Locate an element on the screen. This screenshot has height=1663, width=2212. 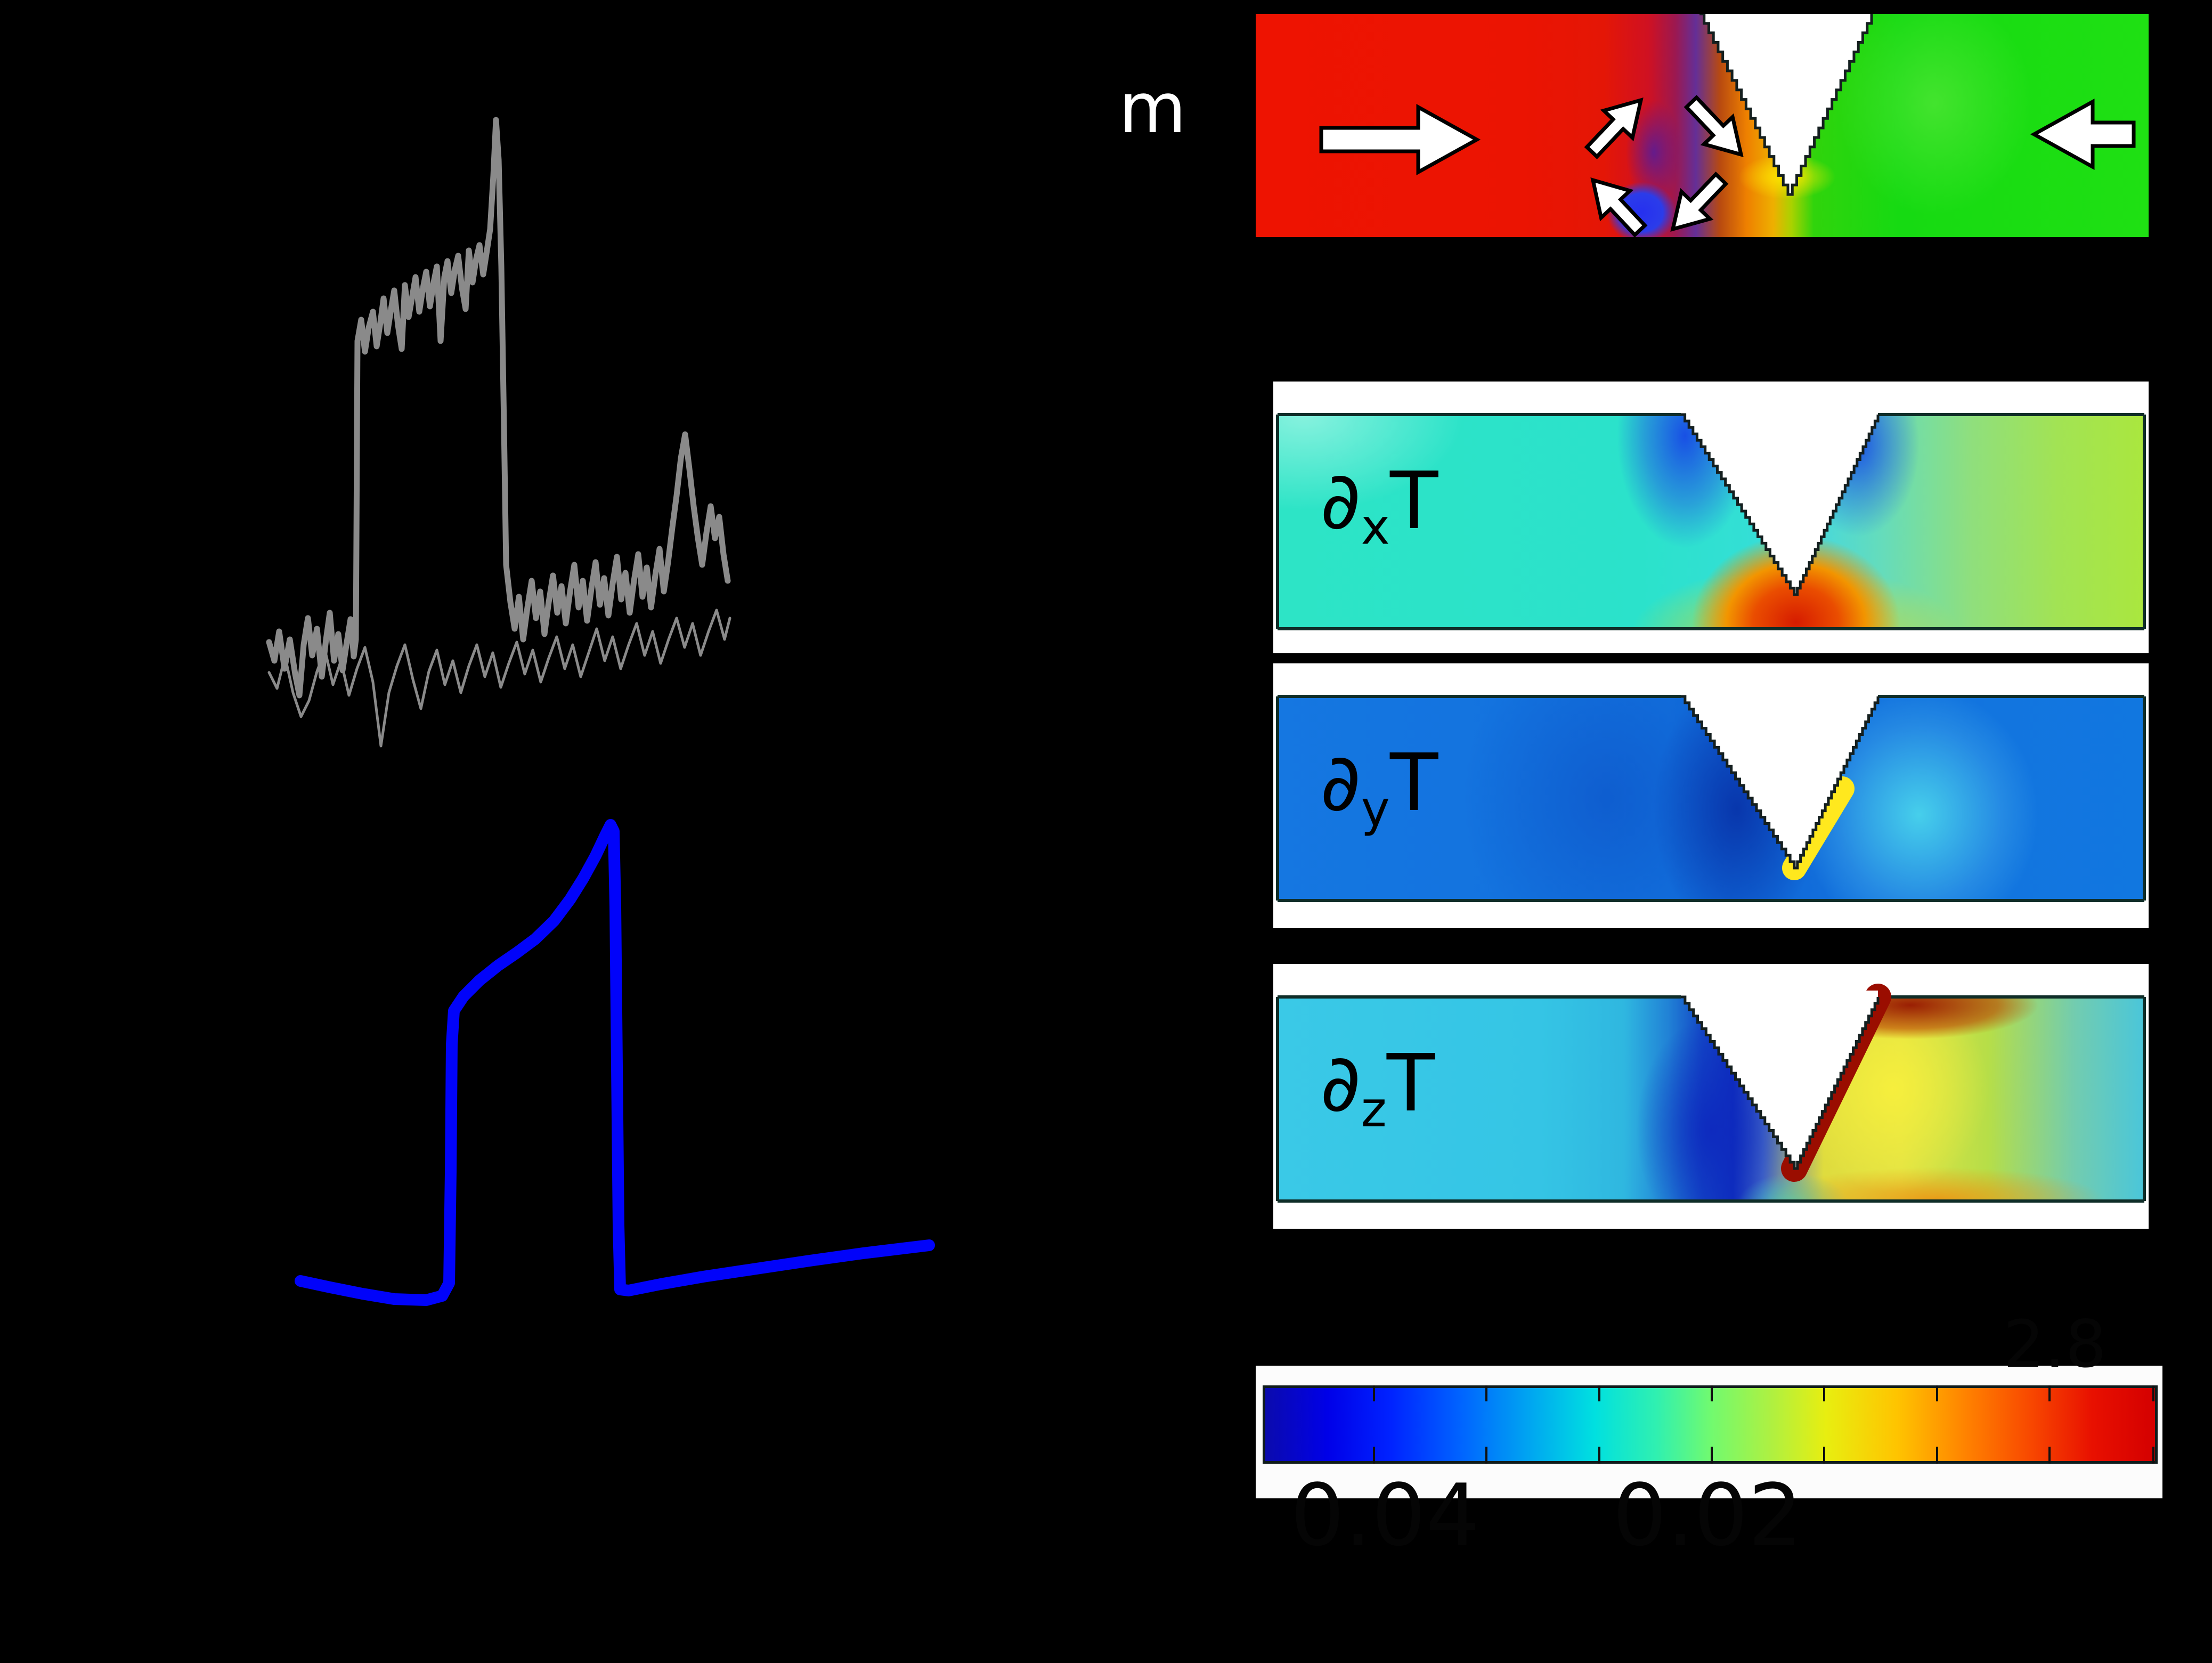
dzT-notch-svg is located at coordinates (1711, 1093).